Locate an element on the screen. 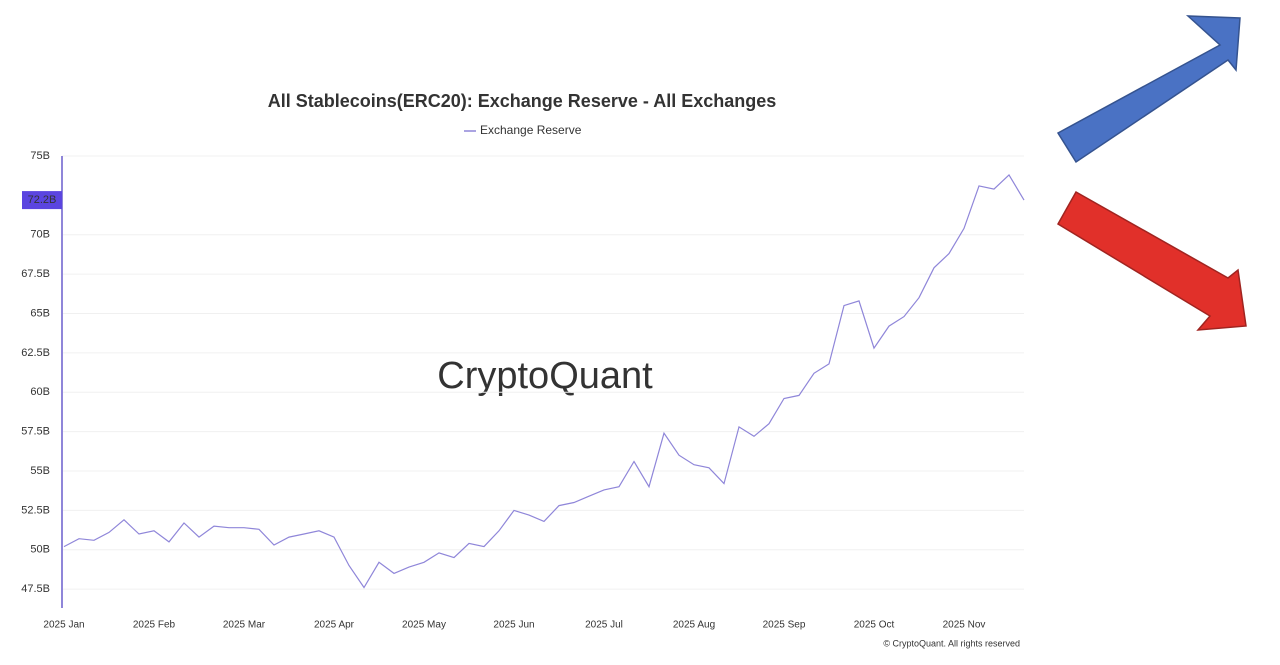 This screenshot has height=665, width=1280. y-tick-label: 67.5B is located at coordinates (35, 274).